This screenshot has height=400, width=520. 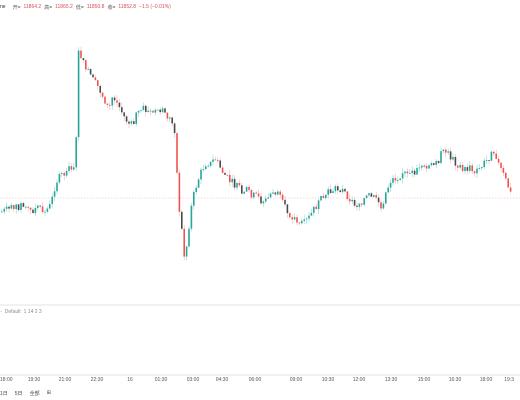 I want to click on time-tick-label: 10:30, so click(x=328, y=380).